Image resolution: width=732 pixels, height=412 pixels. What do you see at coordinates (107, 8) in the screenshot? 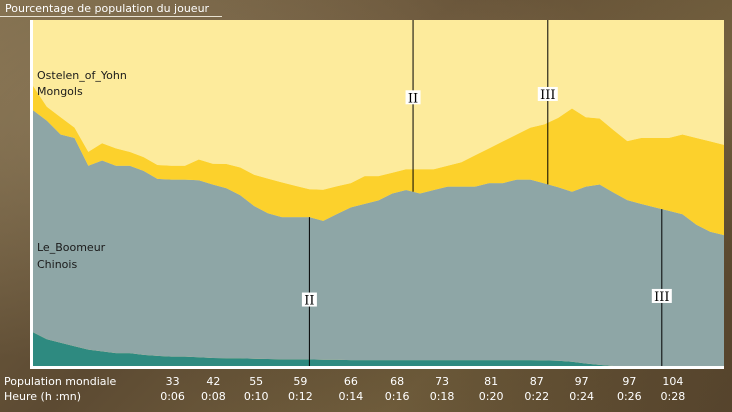
I see `chart-title: Pourcentage de population du joueur` at bounding box center [107, 8].